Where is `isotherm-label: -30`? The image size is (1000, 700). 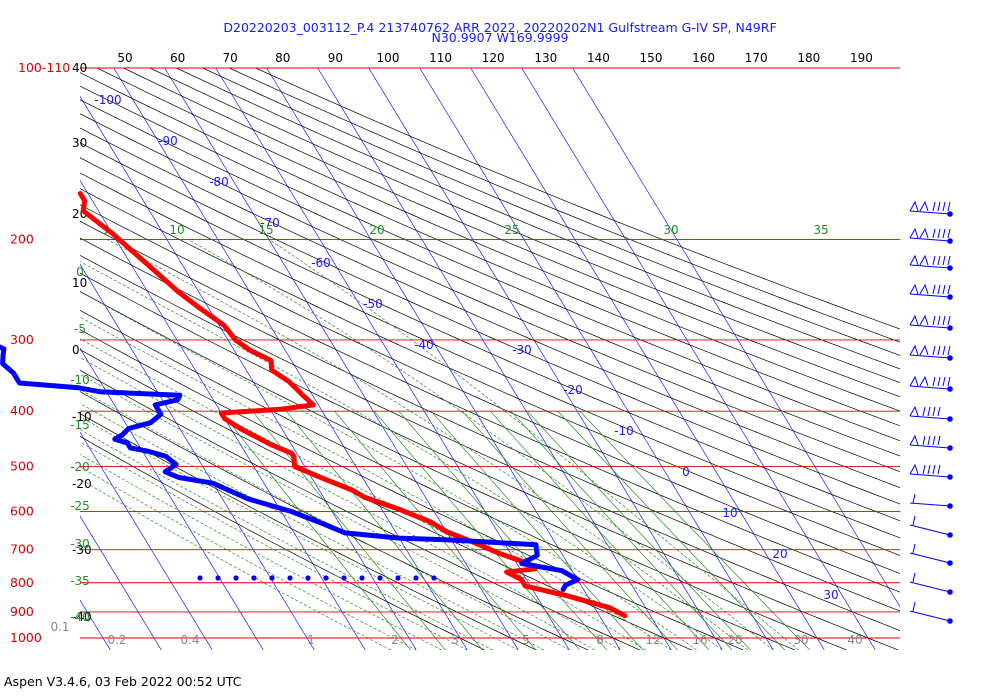
isotherm-label: -30 is located at coordinates (522, 350).